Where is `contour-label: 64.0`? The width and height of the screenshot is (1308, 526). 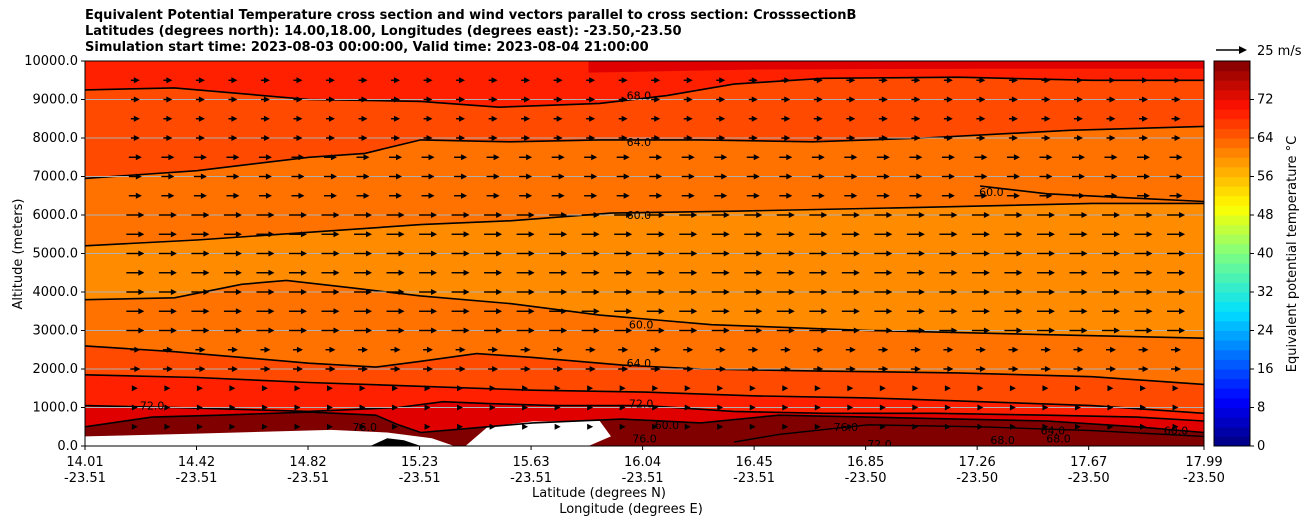
contour-label: 64.0 is located at coordinates (639, 142).